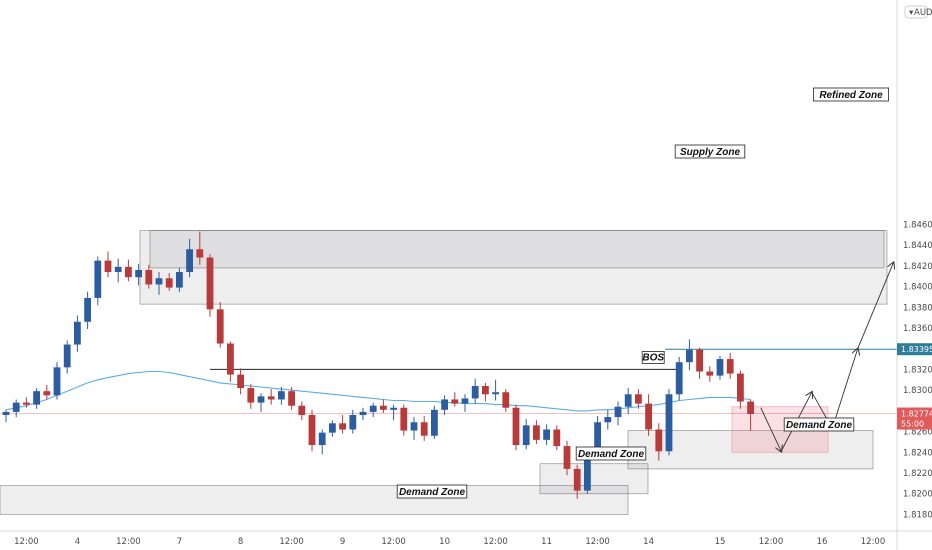 Image resolution: width=932 pixels, height=550 pixels. What do you see at coordinates (546, 542) in the screenshot?
I see `x-tick-label: 11` at bounding box center [546, 542].